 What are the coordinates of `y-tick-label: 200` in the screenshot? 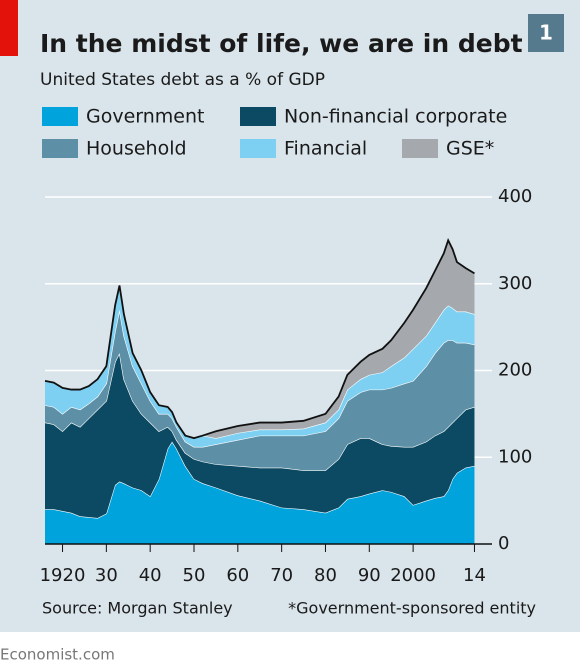 It's located at (515, 370).